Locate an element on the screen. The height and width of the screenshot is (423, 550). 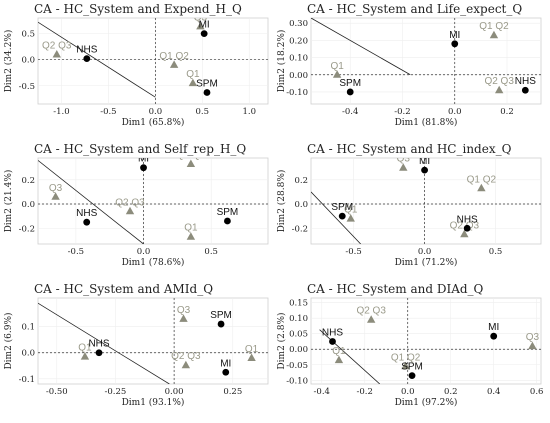
y-axis-title: Dim2 (21.4%) is located at coordinates (8, 201).